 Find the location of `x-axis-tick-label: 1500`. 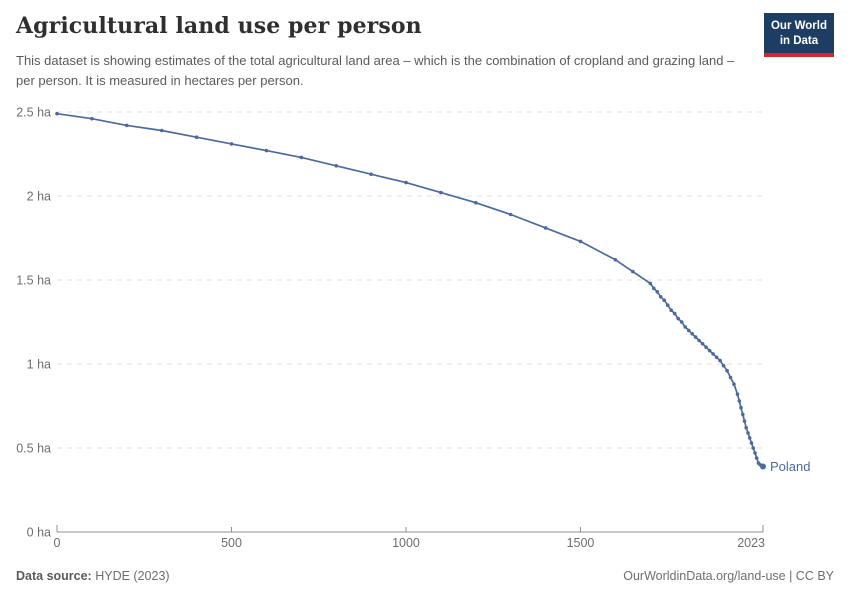

x-axis-tick-label: 1500 is located at coordinates (581, 543).